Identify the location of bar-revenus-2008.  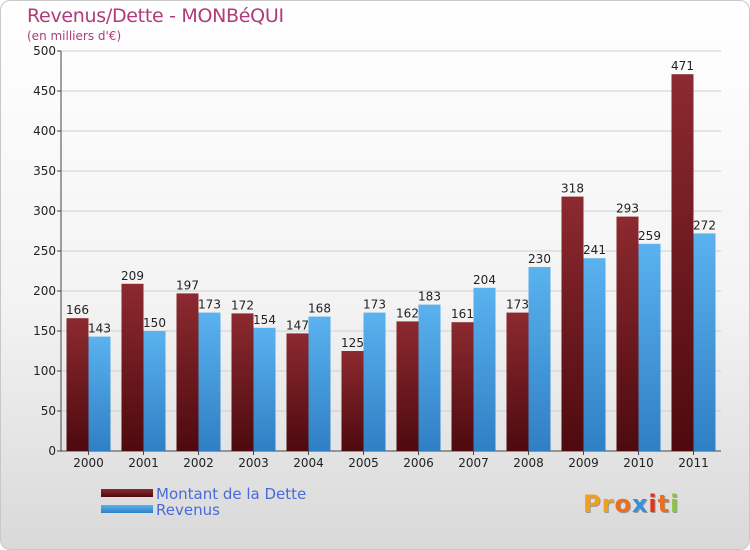
(539, 359).